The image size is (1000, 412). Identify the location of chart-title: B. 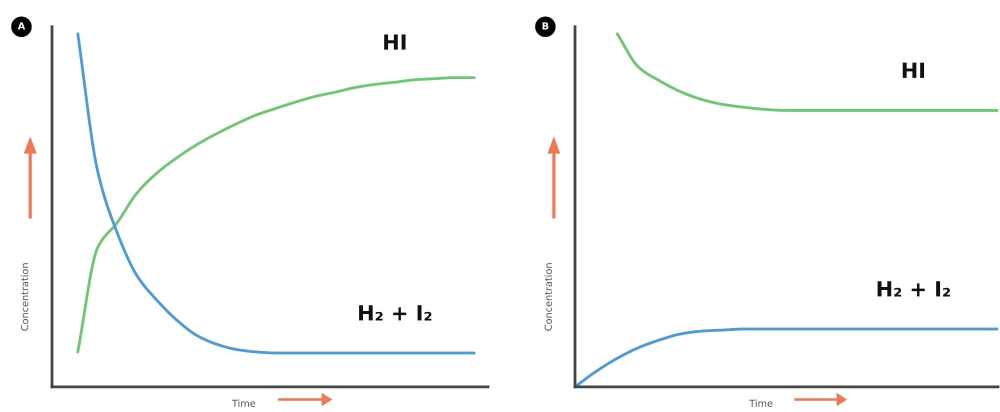
(545, 26).